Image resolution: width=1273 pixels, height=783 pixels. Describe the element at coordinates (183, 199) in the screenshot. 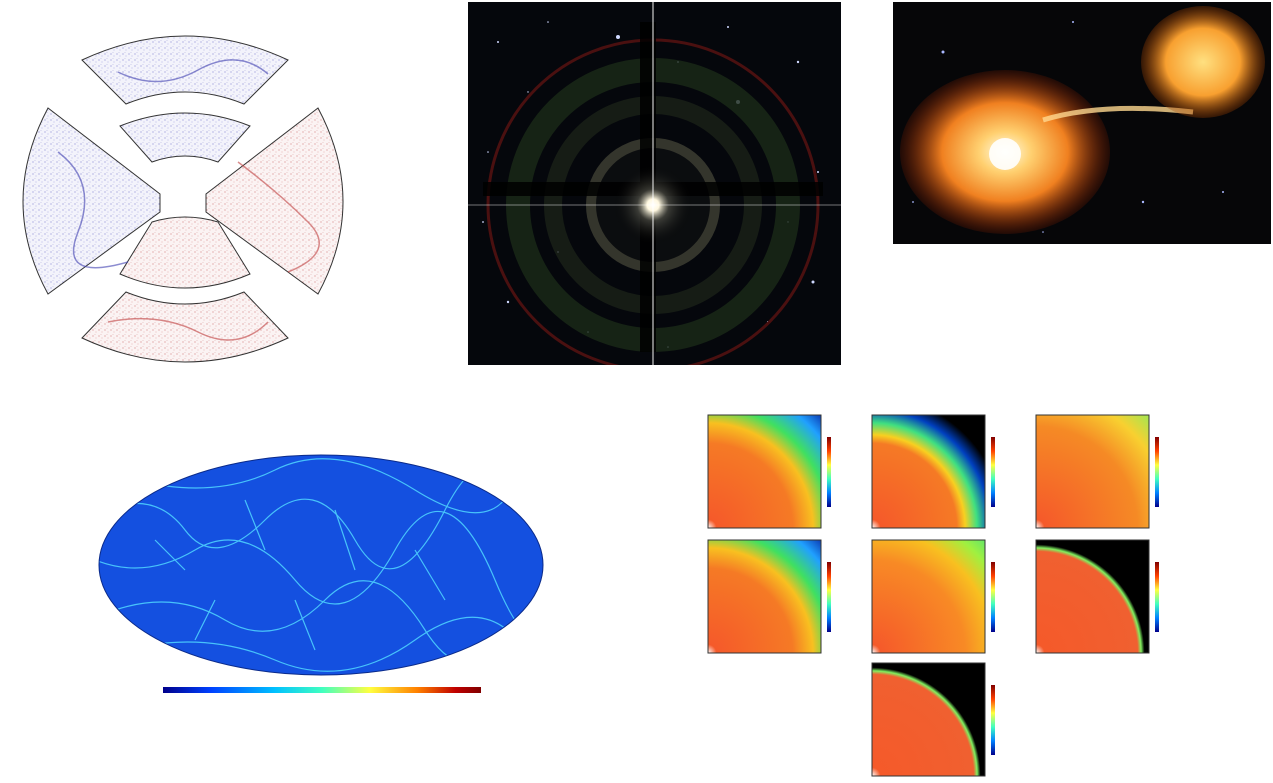

I see `survey-svg` at that location.